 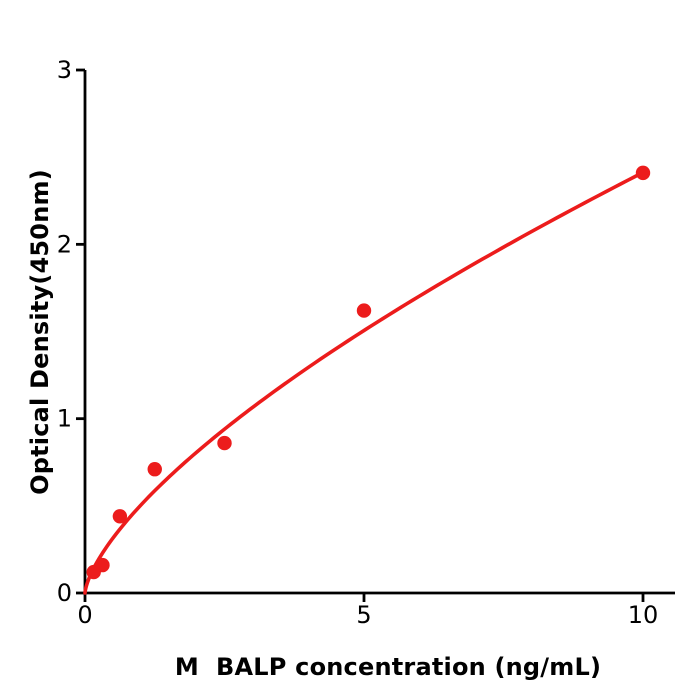 What do you see at coordinates (363, 615) in the screenshot?
I see `x-tick-label: 5` at bounding box center [363, 615].